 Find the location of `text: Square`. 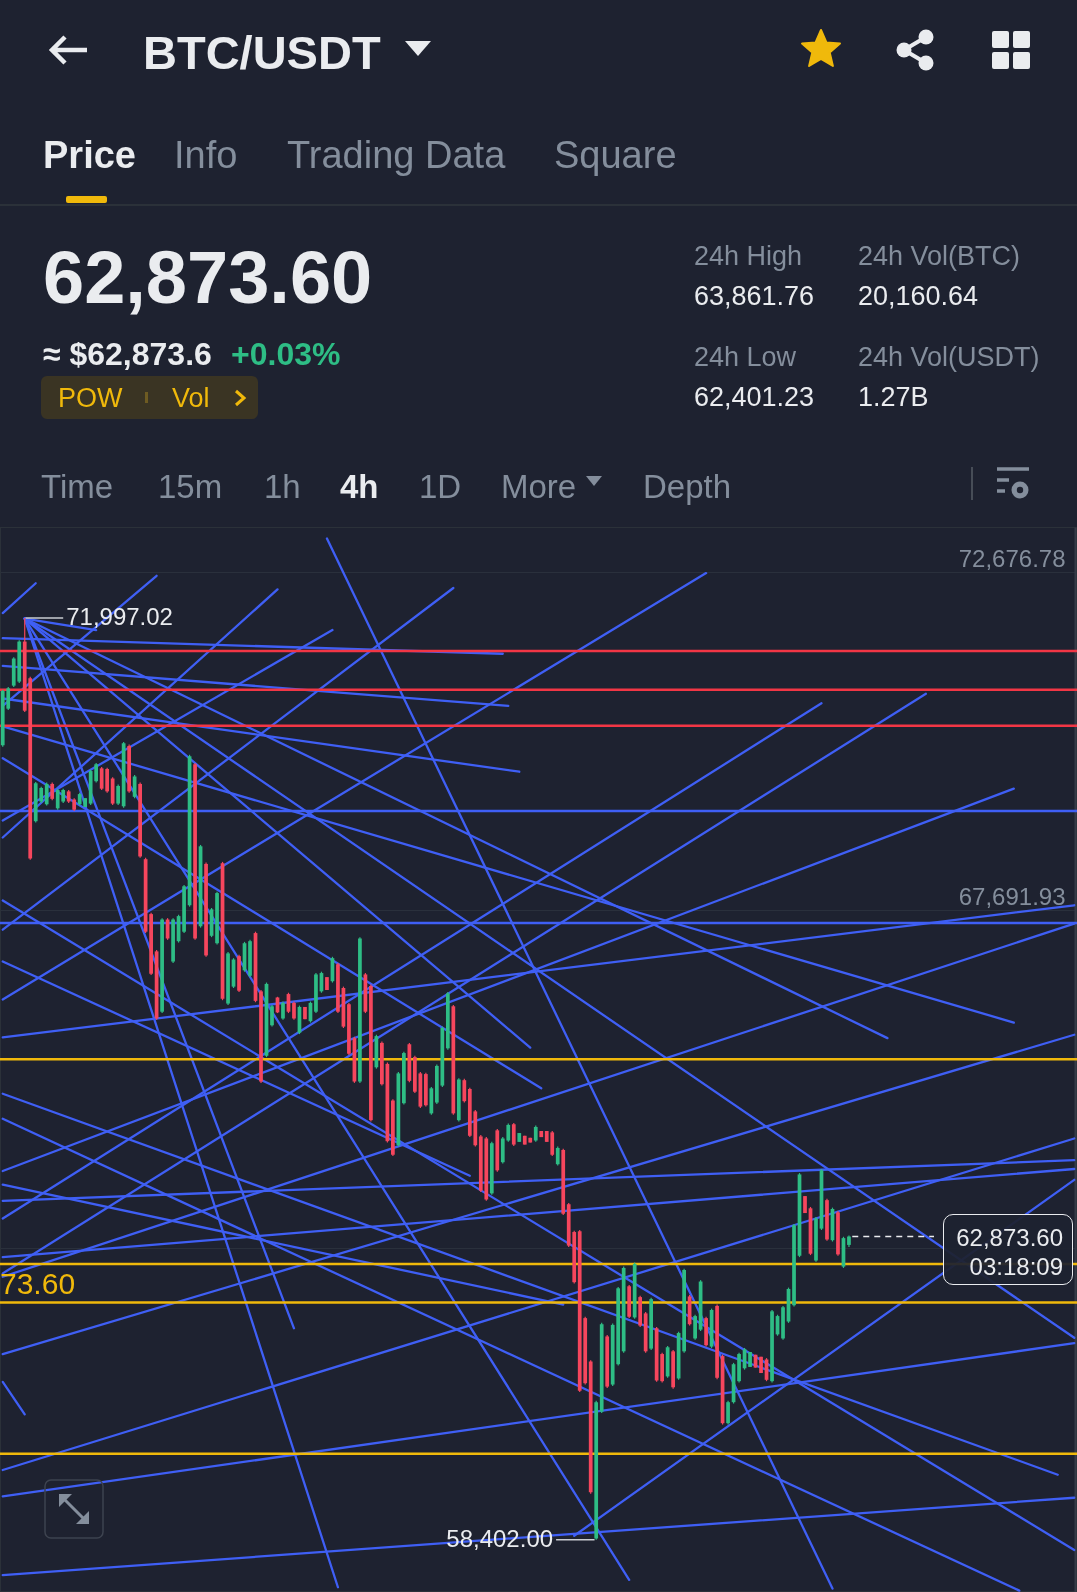

text: Square is located at coordinates (615, 155).